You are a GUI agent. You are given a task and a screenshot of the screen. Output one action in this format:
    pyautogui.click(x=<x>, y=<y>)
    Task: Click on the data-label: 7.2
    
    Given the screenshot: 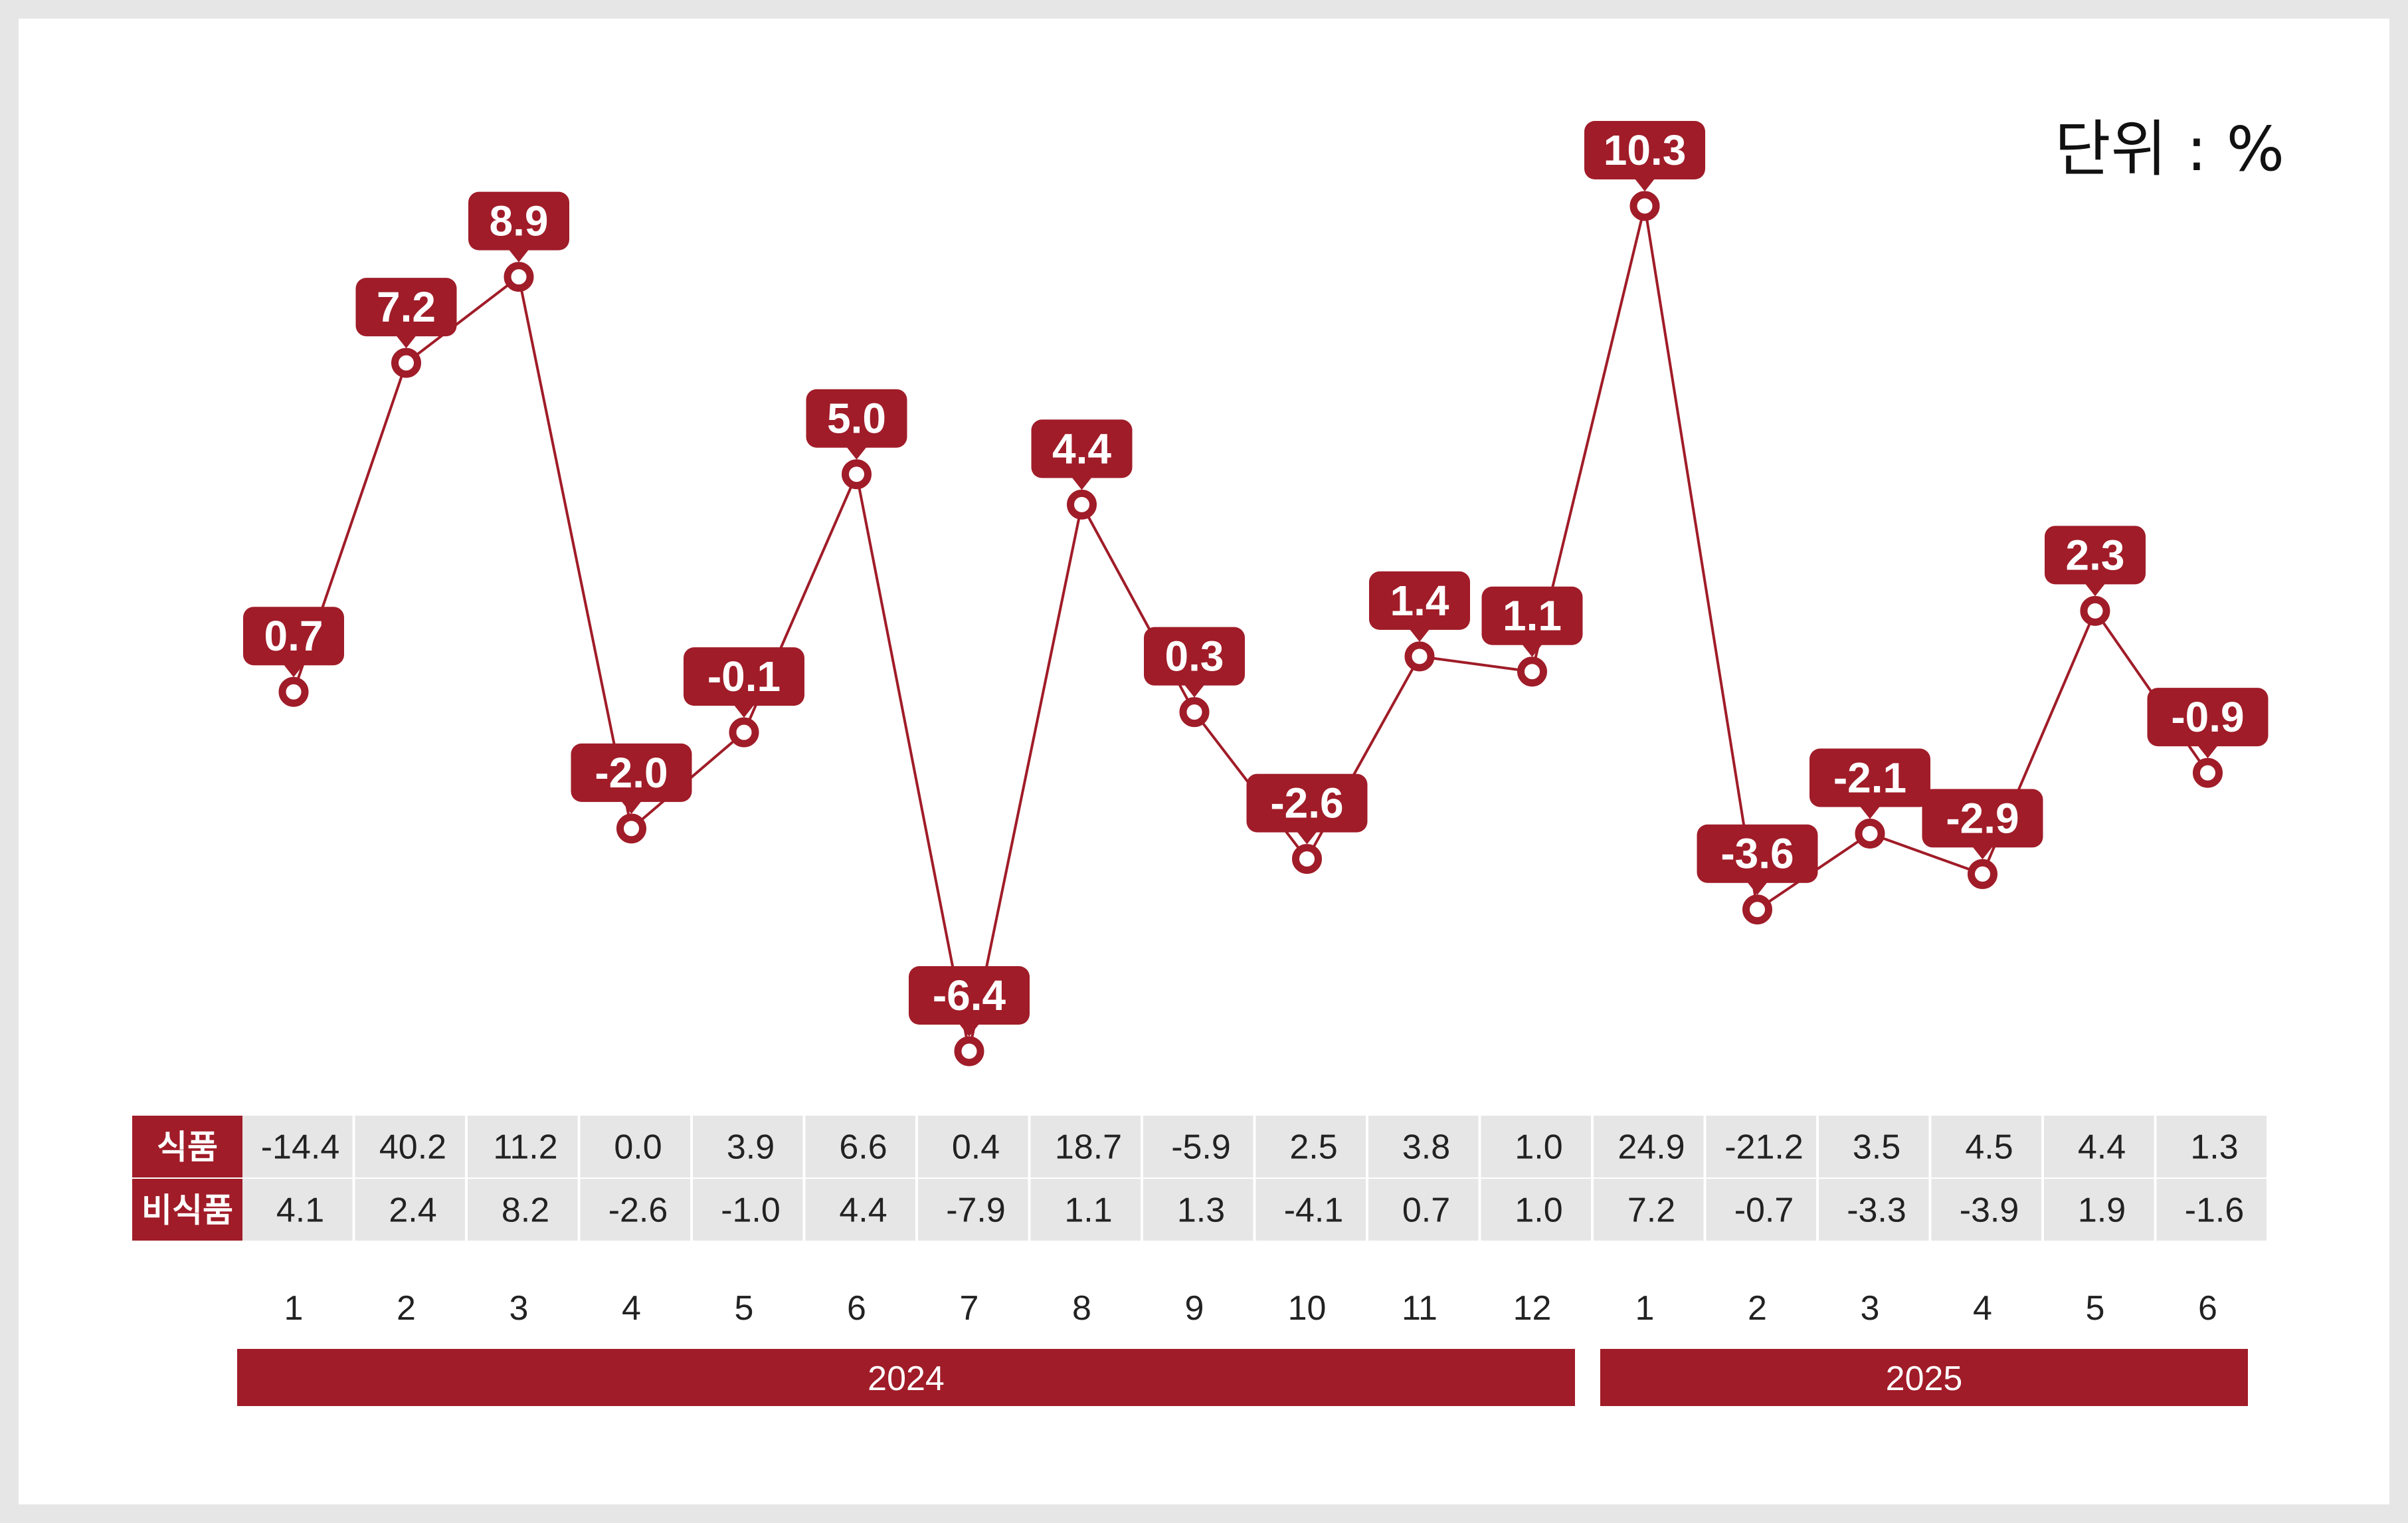 What is the action you would take?
    pyautogui.click(x=406, y=307)
    